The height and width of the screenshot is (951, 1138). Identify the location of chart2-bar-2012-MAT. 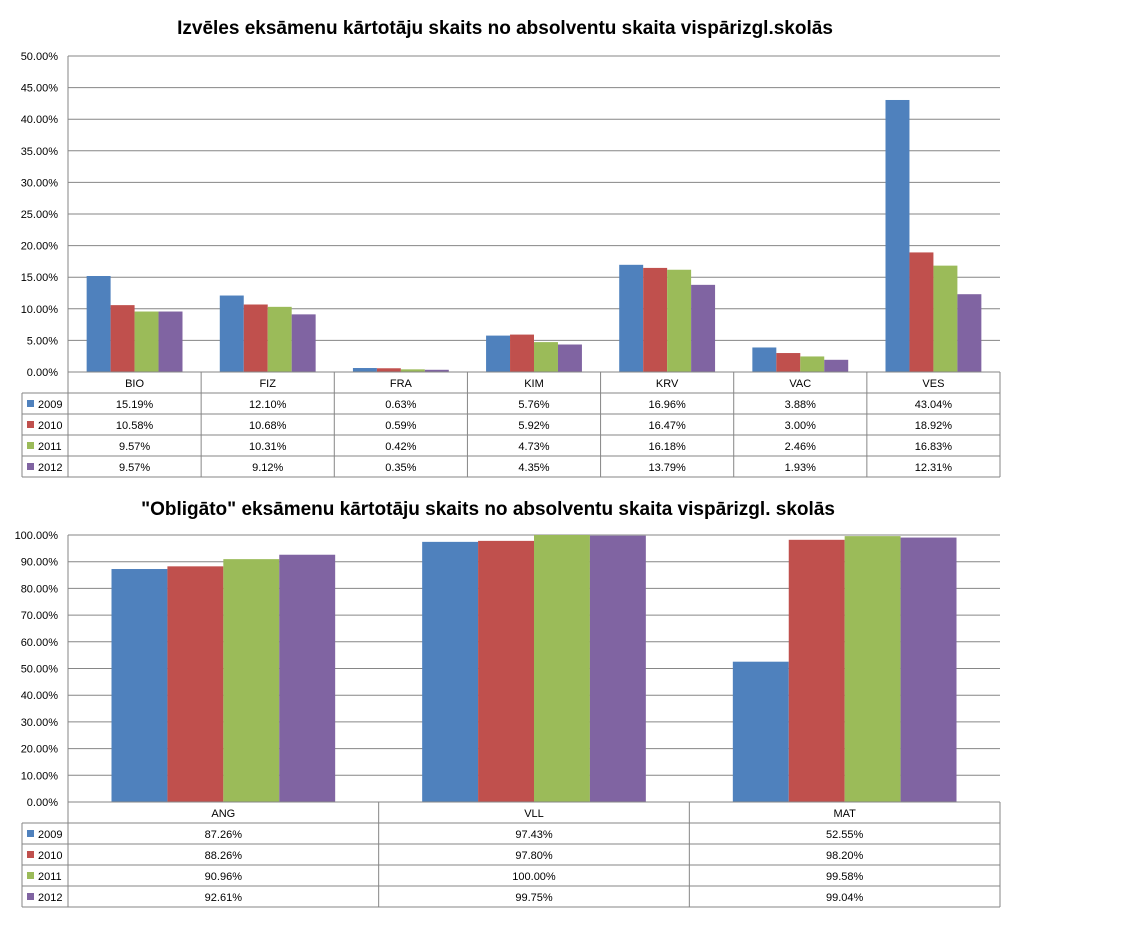
(928, 669).